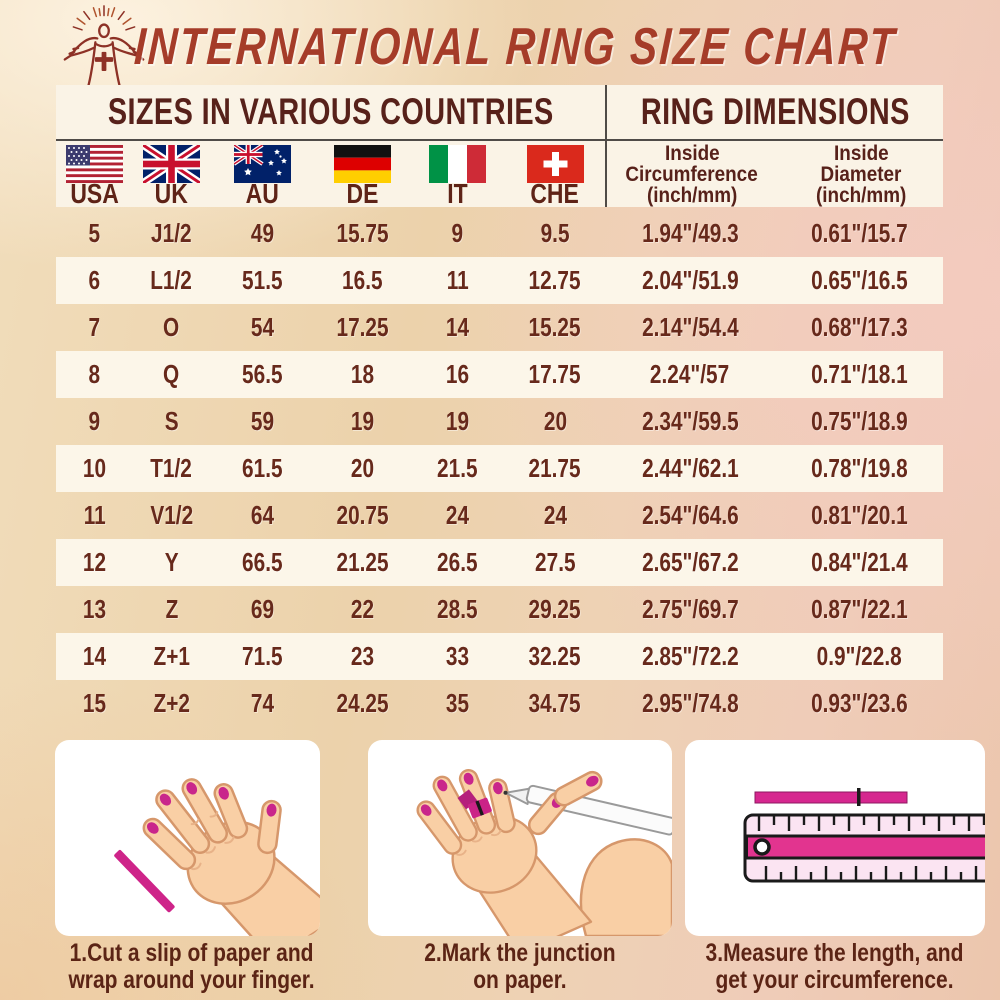  Describe the element at coordinates (690, 562) in the screenshot. I see `table-cell: 2.65"/67.2` at that location.